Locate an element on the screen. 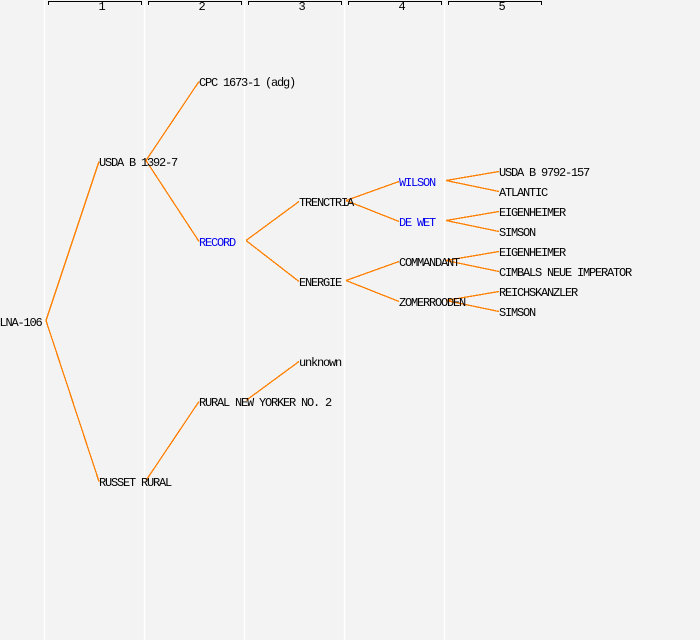  svg-text: 5 is located at coordinates (501, 7).